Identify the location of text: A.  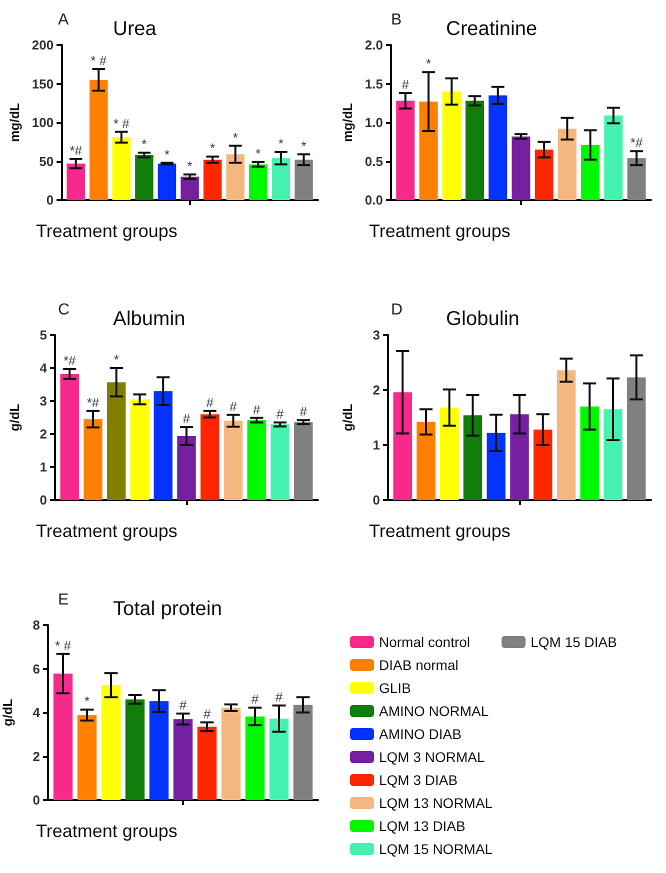
(63, 20).